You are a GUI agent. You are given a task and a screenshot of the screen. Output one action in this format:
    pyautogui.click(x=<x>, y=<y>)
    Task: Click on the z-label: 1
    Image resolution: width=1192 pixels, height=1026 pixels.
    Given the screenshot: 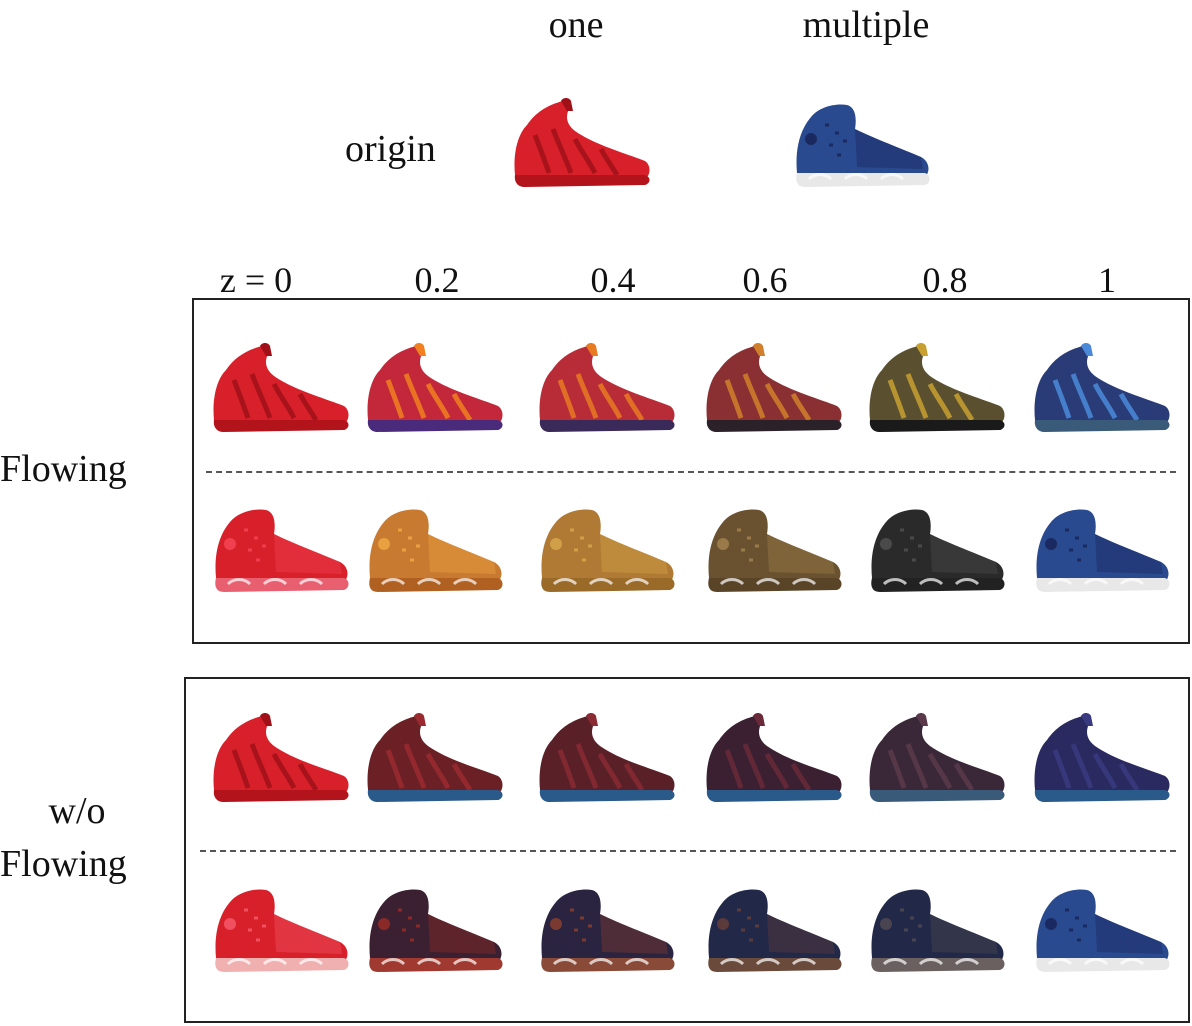 What is the action you would take?
    pyautogui.click(x=1107, y=280)
    